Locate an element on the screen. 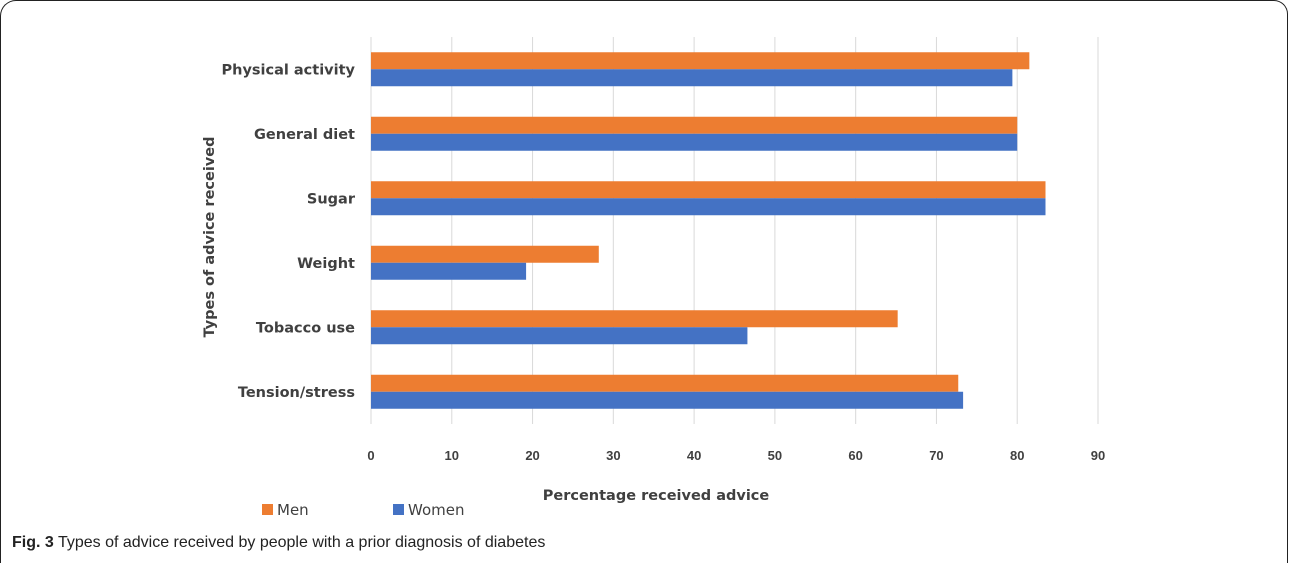 The image size is (1290, 565). category-label: Sugar is located at coordinates (331, 199).